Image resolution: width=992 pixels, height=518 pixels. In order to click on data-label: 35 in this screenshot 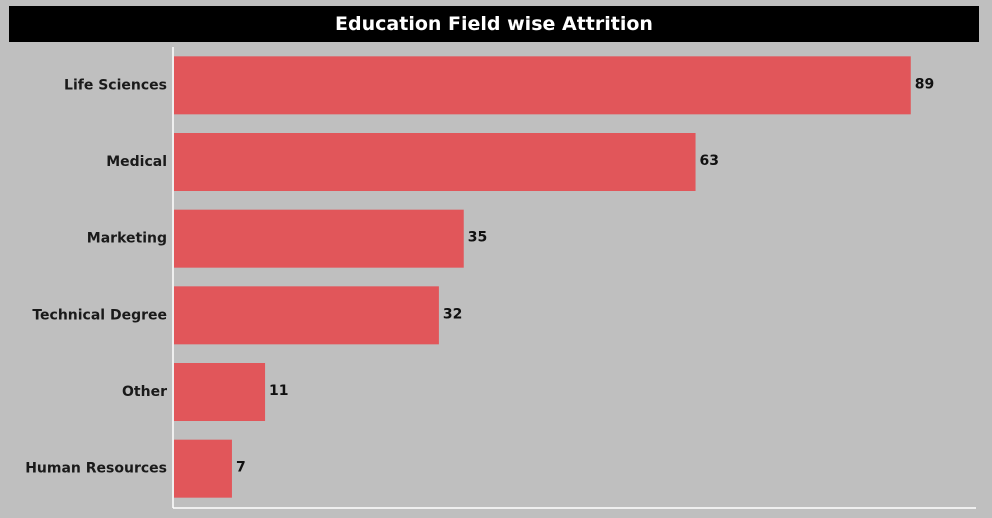, I will do `click(477, 238)`.